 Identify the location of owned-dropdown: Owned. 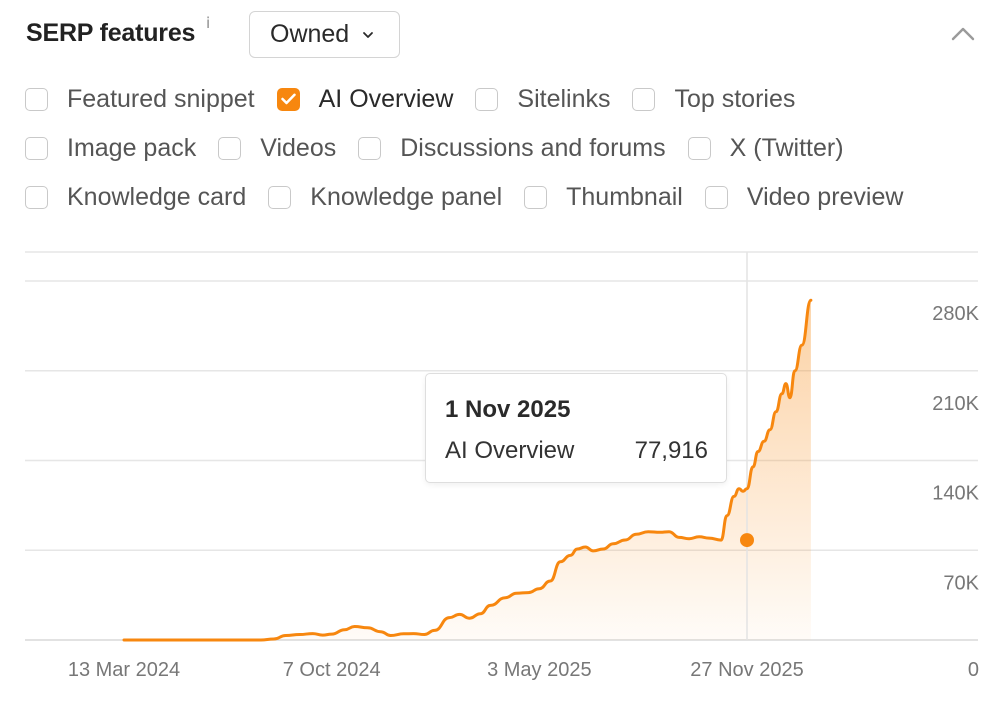
(324, 34).